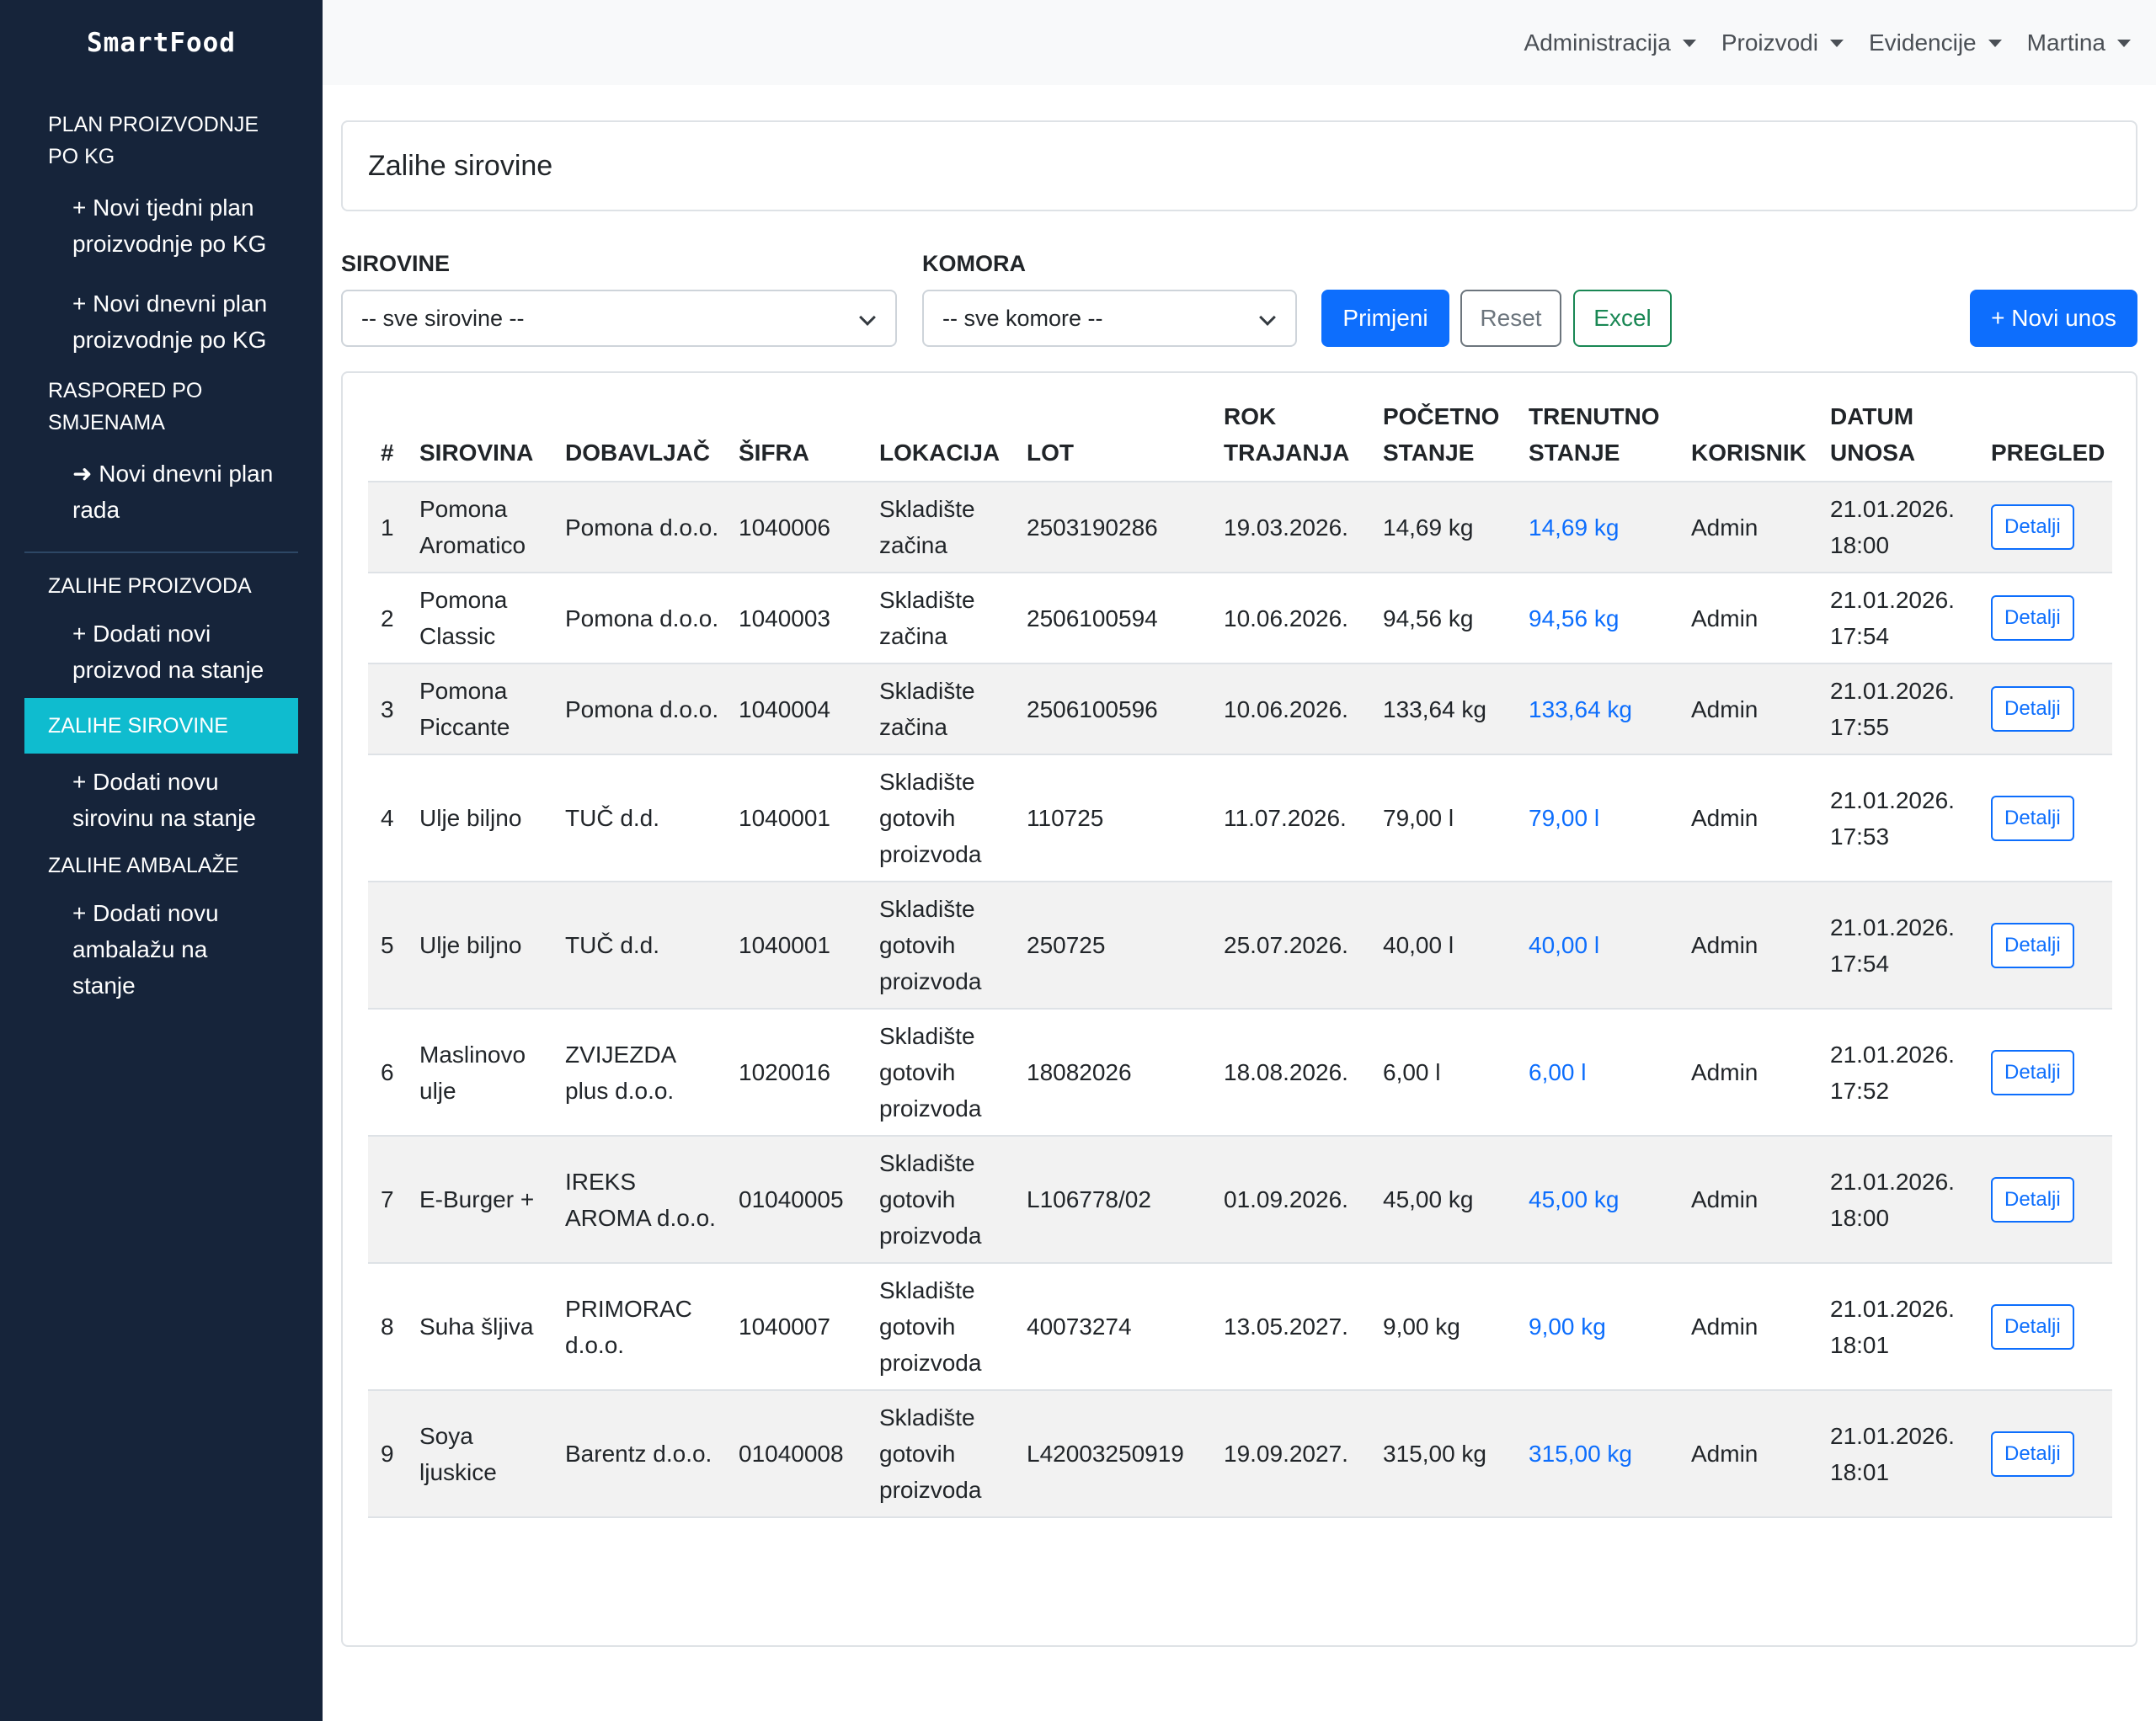  What do you see at coordinates (1290, 1327) in the screenshot?
I see `table-cell: 13.05.2027.` at bounding box center [1290, 1327].